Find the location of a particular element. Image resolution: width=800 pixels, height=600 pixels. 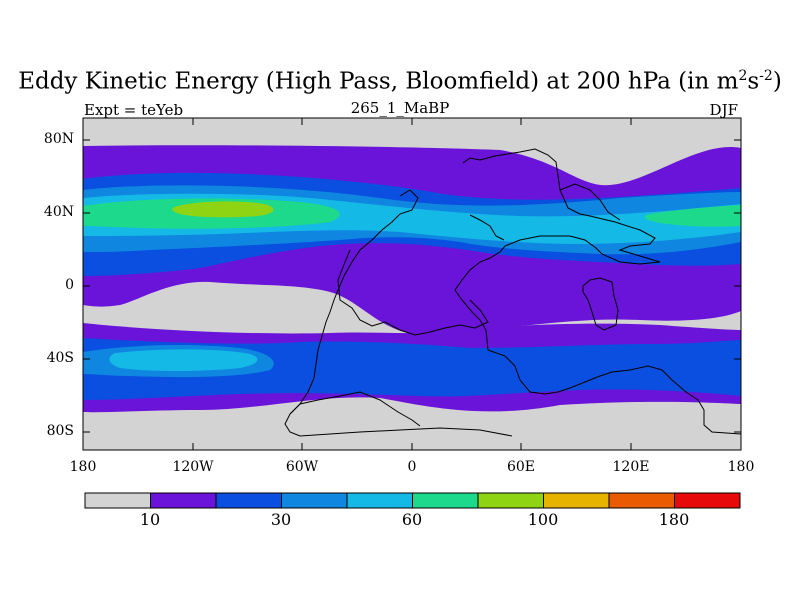

colorbar-label: 180 is located at coordinates (674, 519).